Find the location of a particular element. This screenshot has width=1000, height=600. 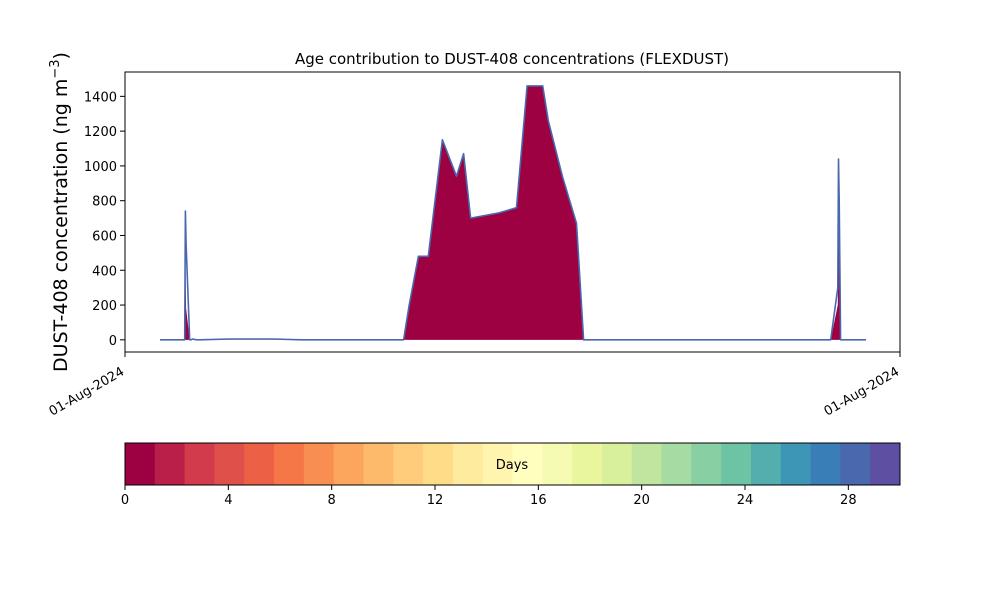

y-axis: 0 200 400 600 800 1000 1200 1400 is located at coordinates (104, 219).